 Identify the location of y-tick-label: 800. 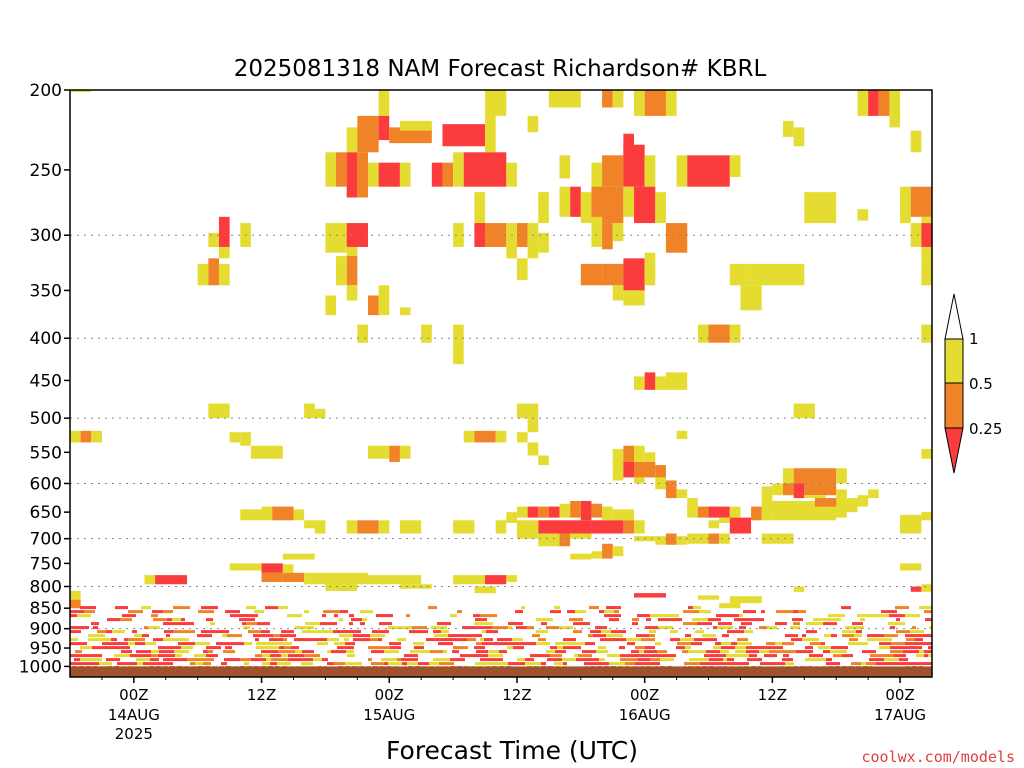
(46, 587).